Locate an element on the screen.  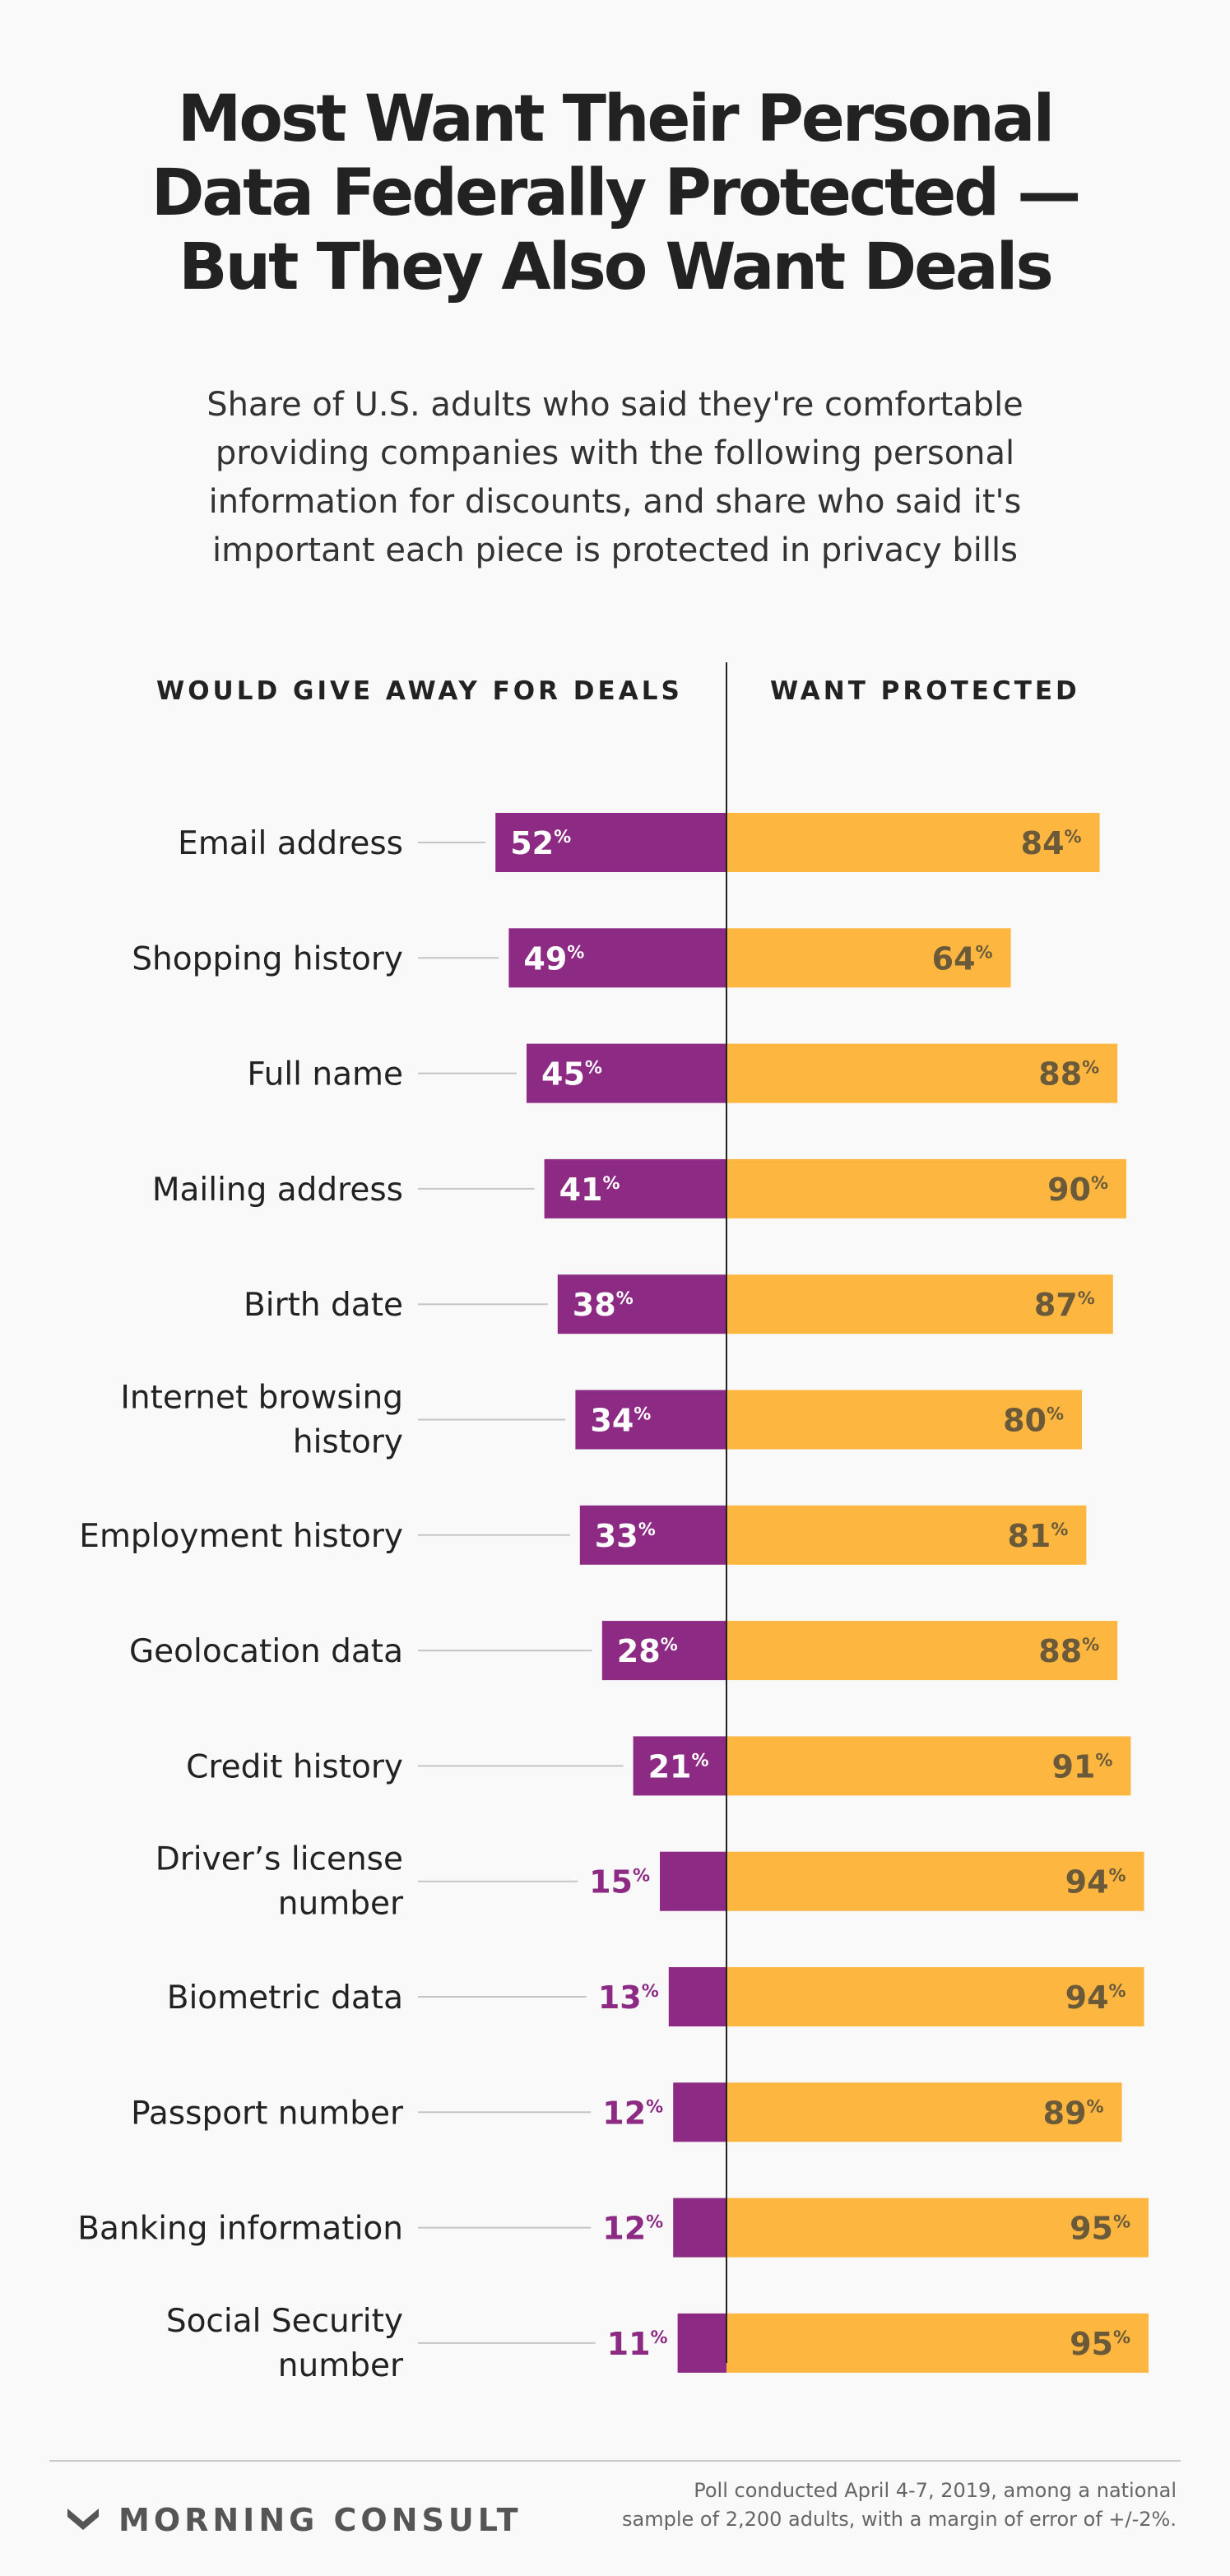
column-header-deals: WOULD GIVE AWAY FOR DEALS is located at coordinates (419, 691).